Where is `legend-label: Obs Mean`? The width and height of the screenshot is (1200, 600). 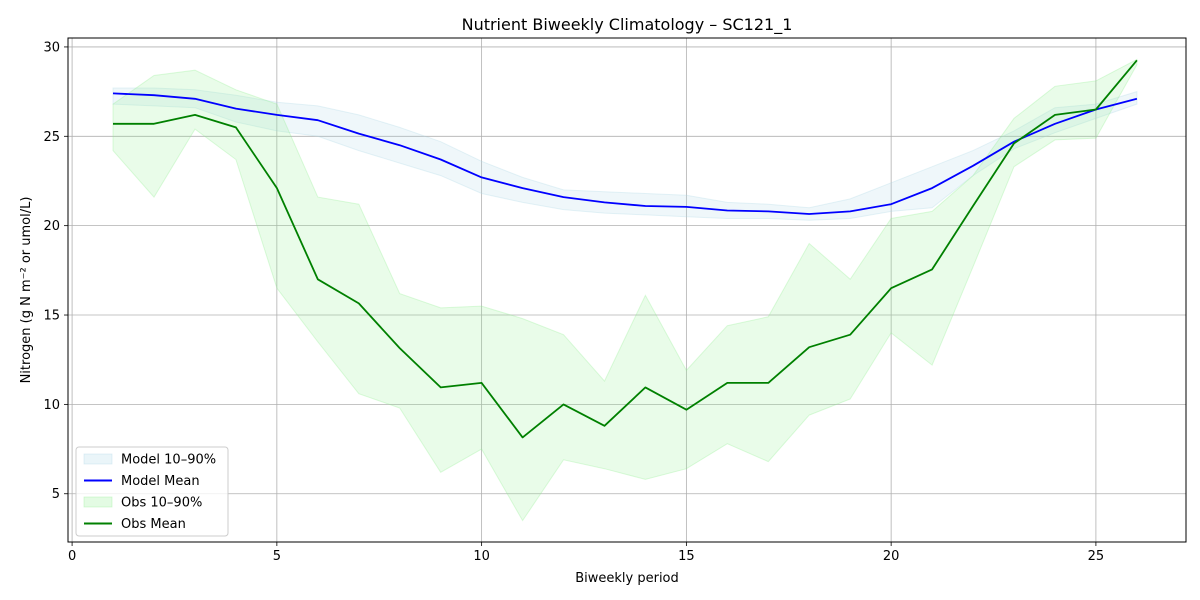 legend-label: Obs Mean is located at coordinates (153, 524).